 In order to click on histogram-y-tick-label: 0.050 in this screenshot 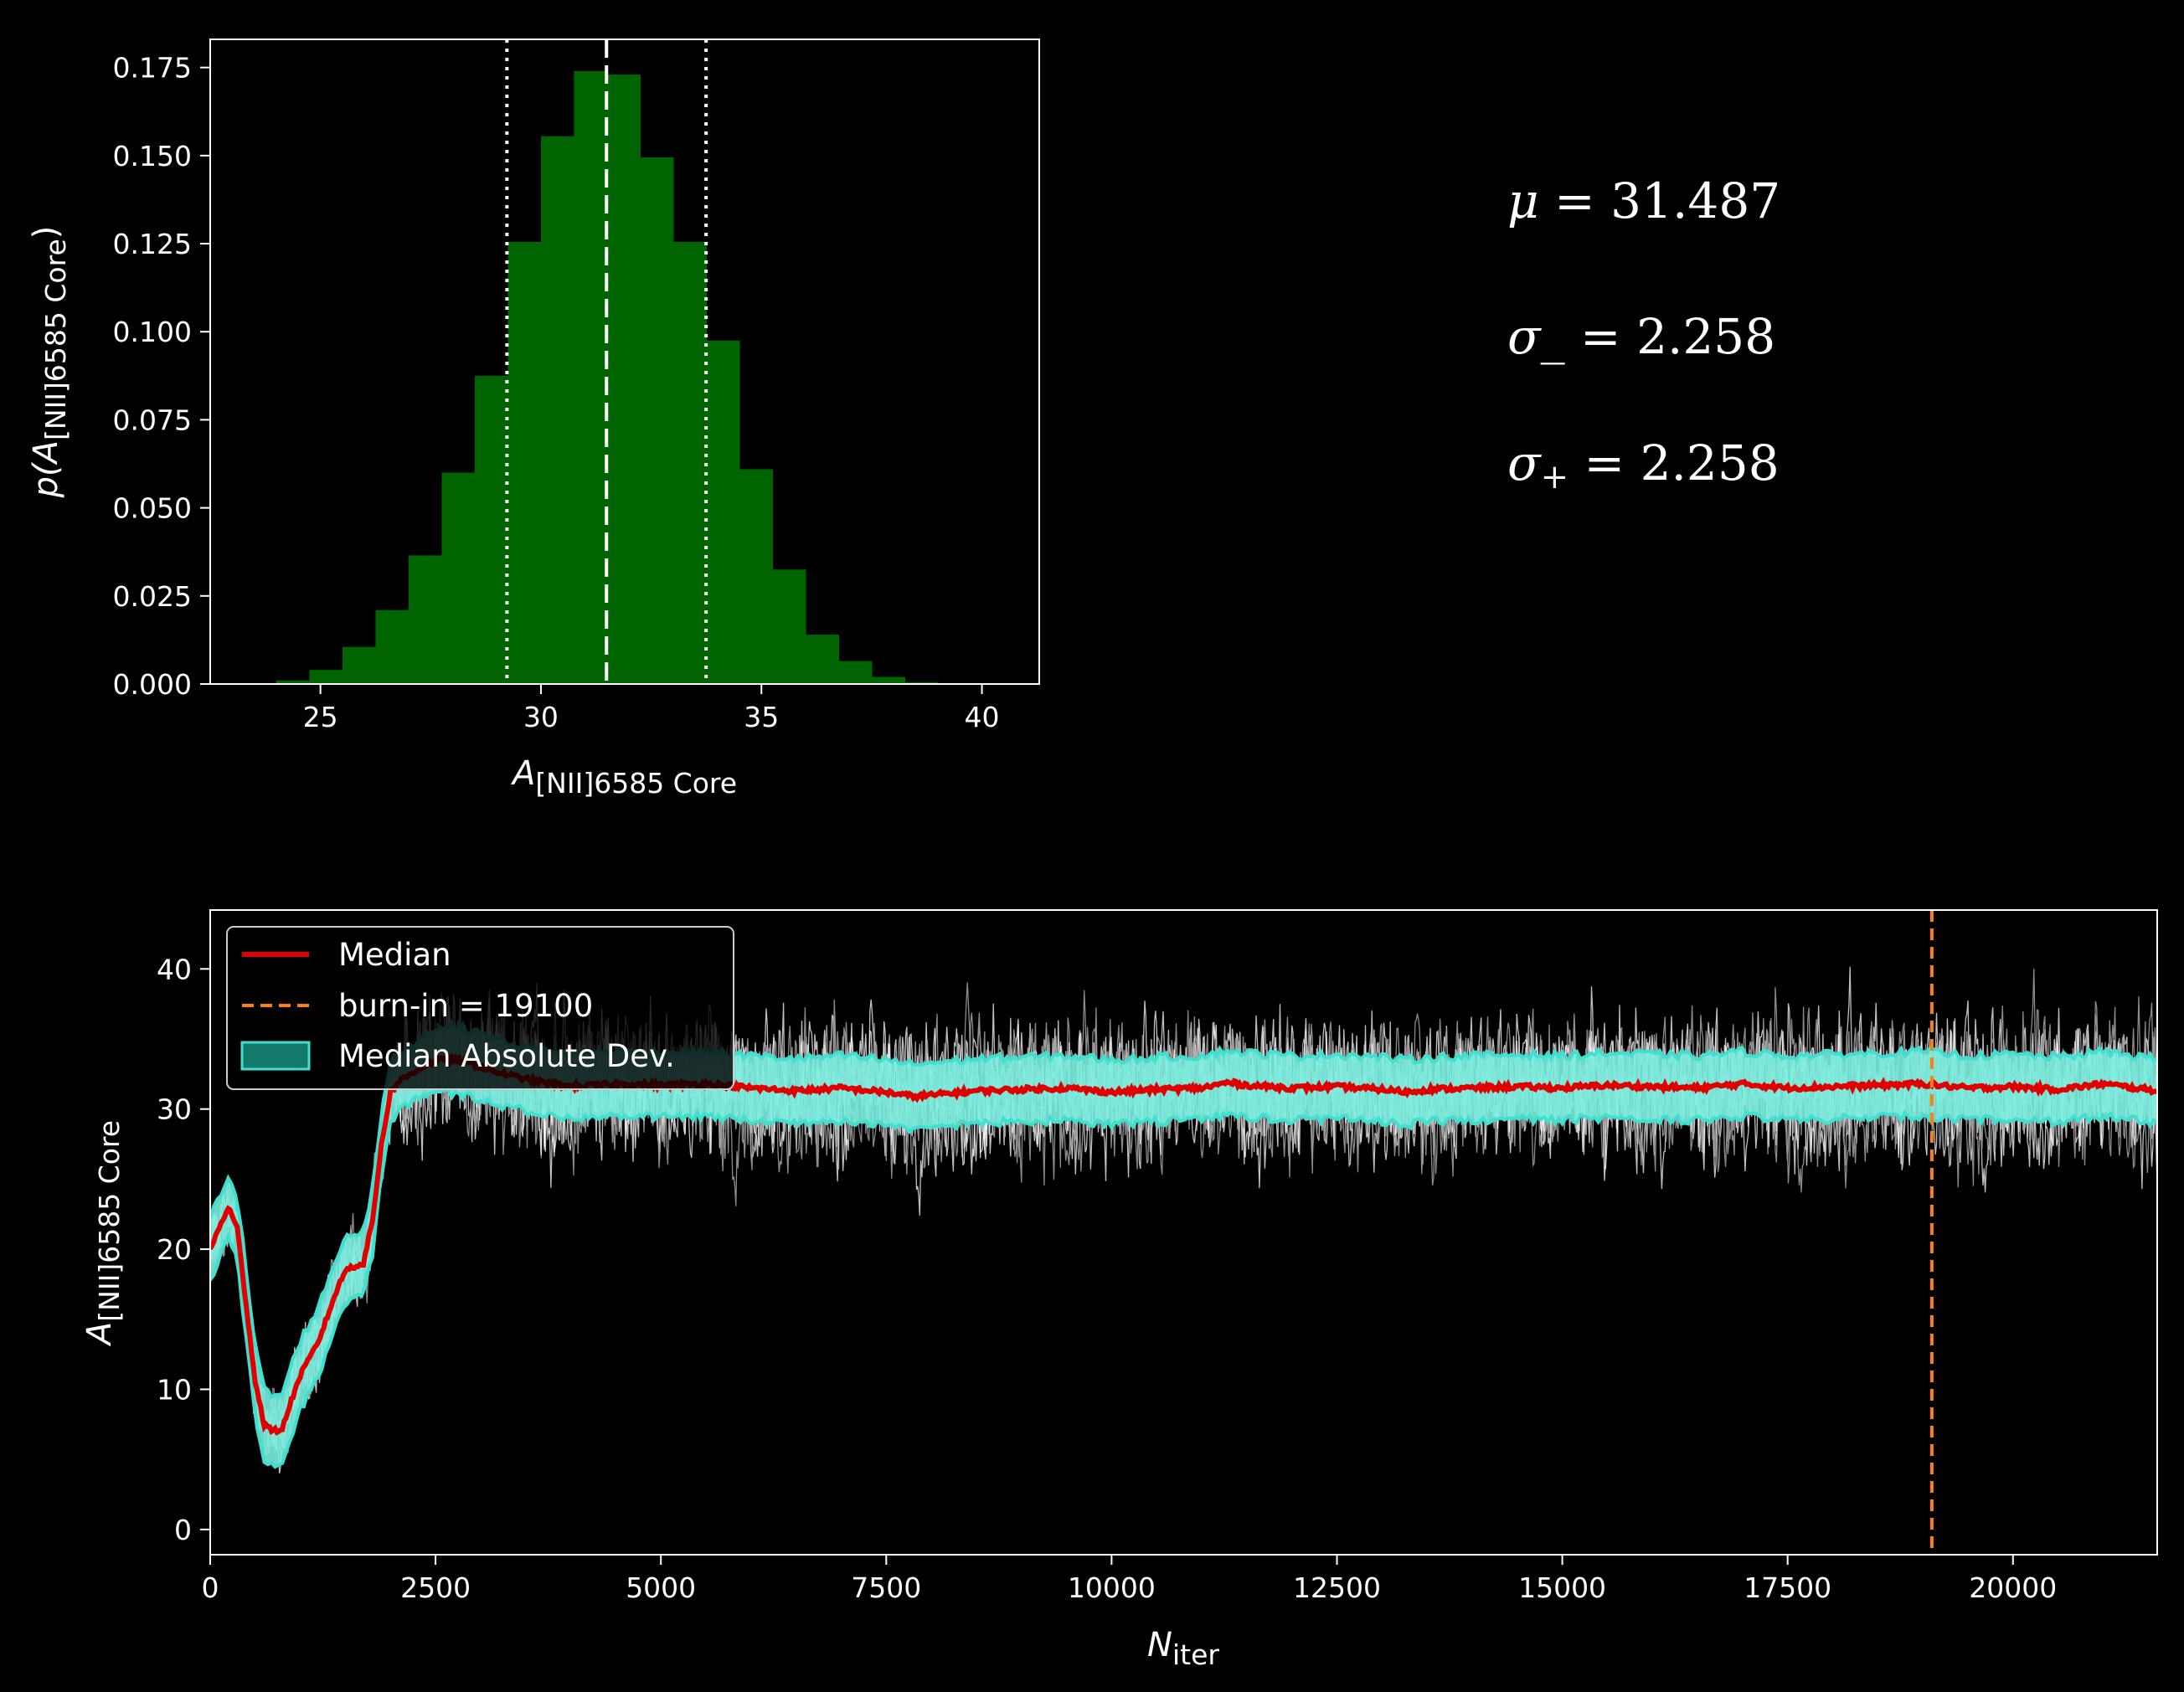, I will do `click(152, 508)`.